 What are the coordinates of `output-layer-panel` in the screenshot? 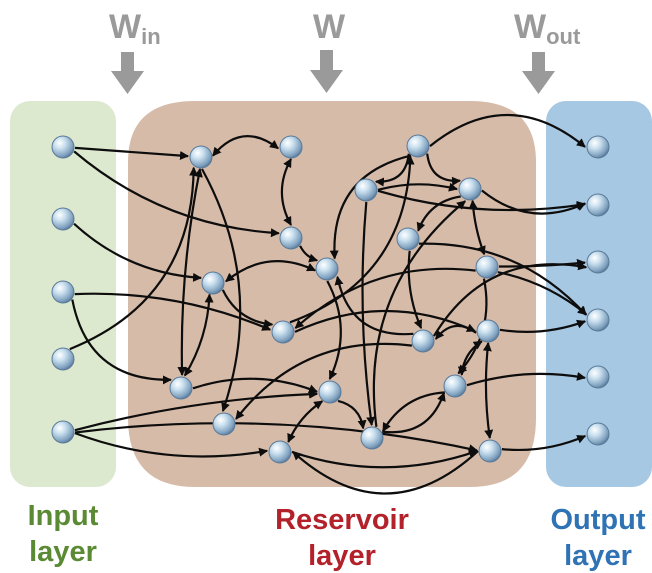 It's located at (599, 294).